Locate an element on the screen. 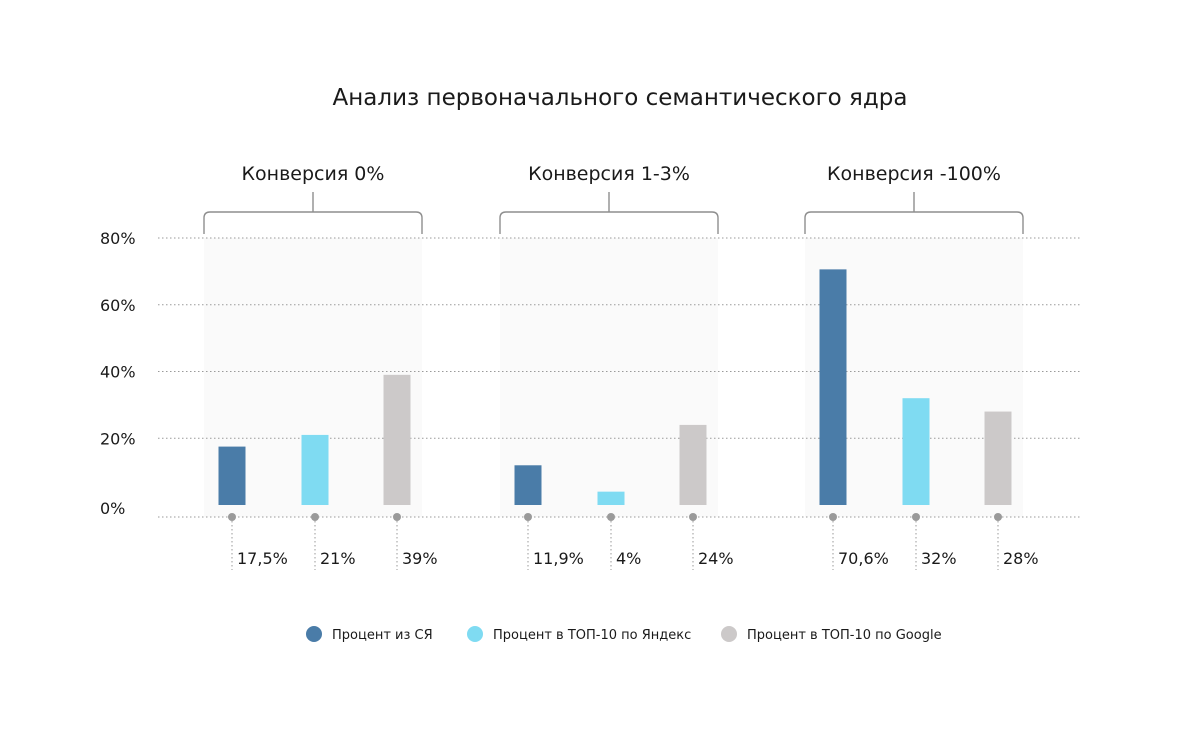 This screenshot has height=746, width=1200. value-labels: 17,5% 11,9% 70,6% 21% 4% 32% 39% 24% 28% is located at coordinates (633, 541).